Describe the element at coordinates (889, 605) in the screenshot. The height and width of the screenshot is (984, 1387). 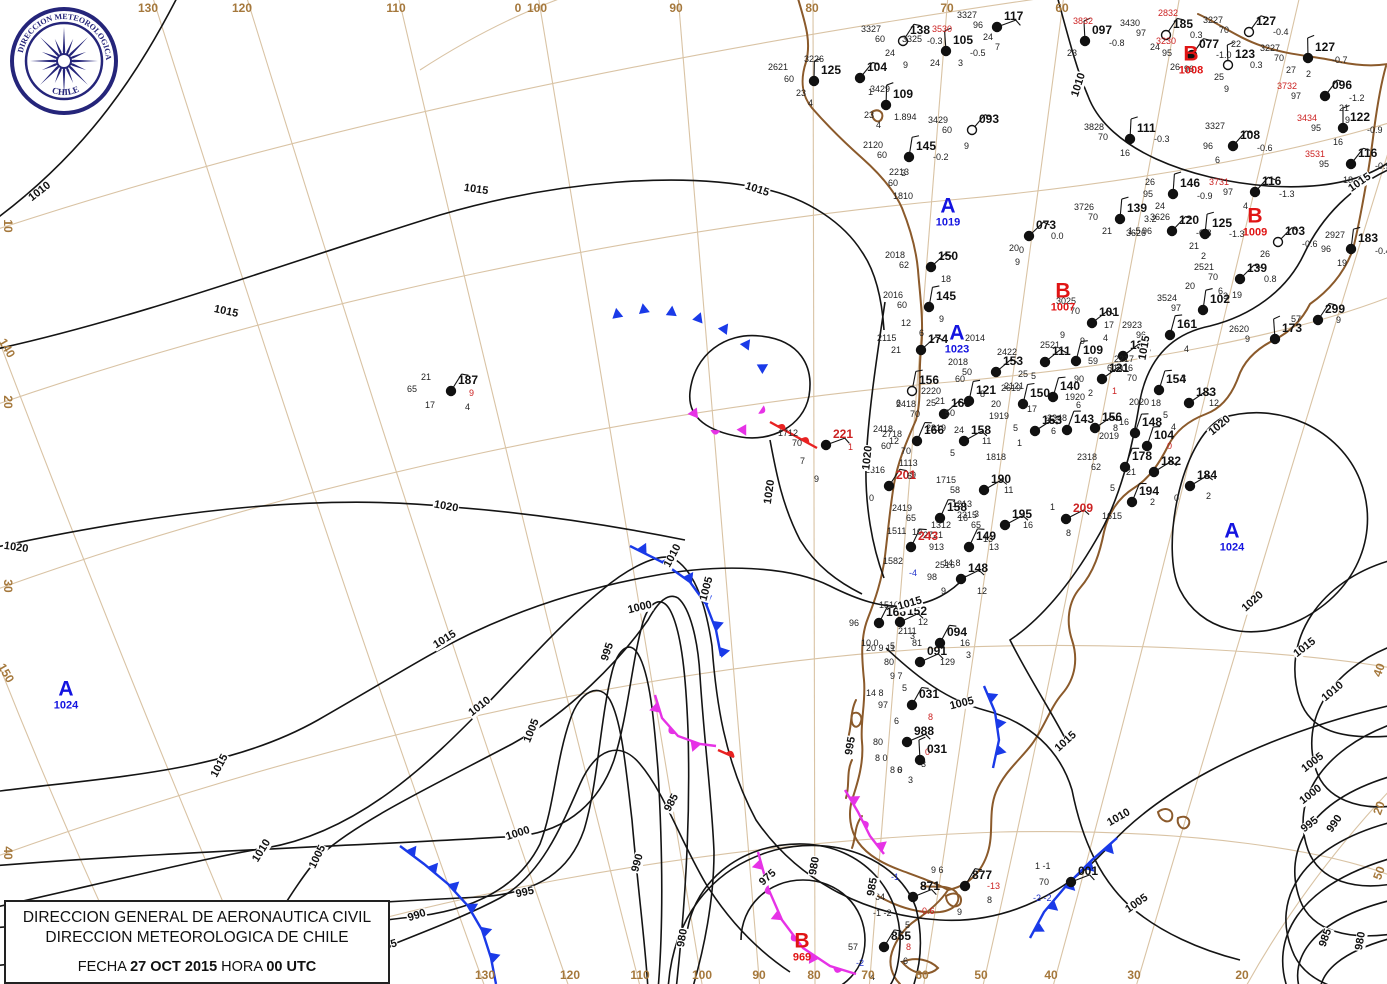
I see `station-value: 1510` at that location.